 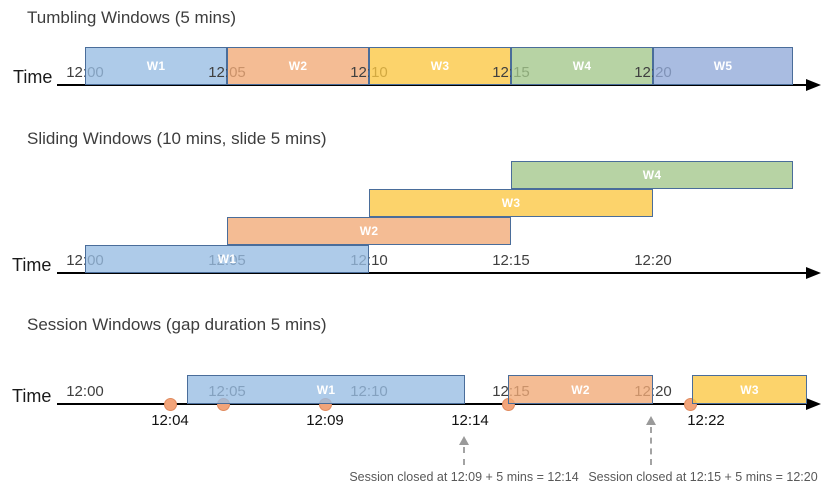 I want to click on event-time-label: 12:04, so click(x=170, y=420).